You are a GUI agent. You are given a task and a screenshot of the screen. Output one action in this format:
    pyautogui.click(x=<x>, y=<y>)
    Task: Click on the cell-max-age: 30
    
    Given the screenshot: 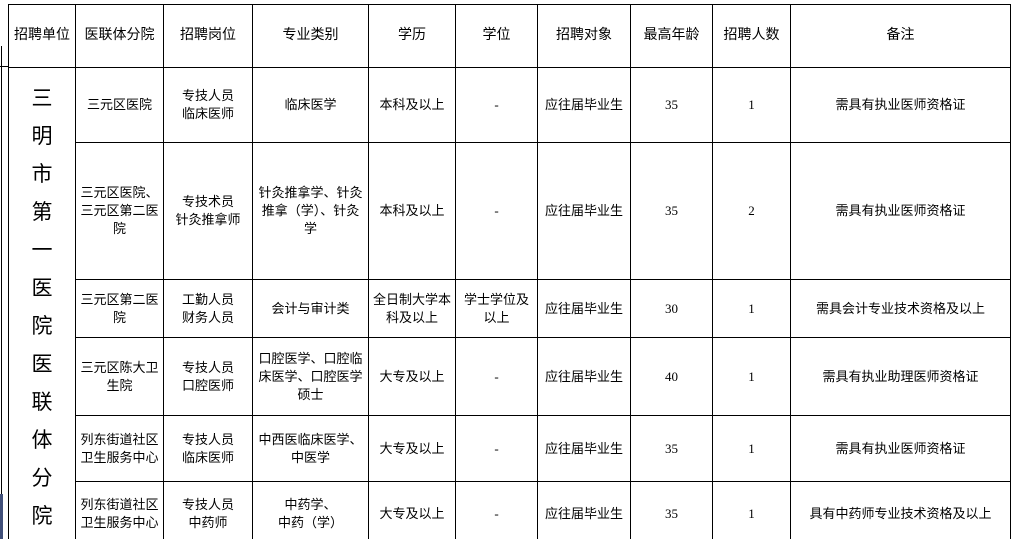 What is the action you would take?
    pyautogui.click(x=671, y=308)
    